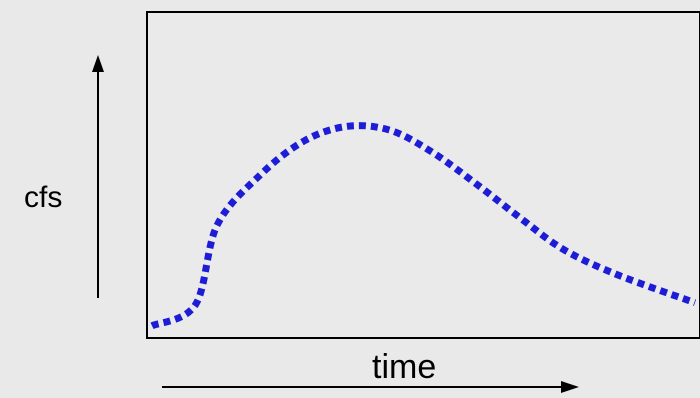 The image size is (700, 398). What do you see at coordinates (43, 197) in the screenshot?
I see `y-axis-label: cfs` at bounding box center [43, 197].